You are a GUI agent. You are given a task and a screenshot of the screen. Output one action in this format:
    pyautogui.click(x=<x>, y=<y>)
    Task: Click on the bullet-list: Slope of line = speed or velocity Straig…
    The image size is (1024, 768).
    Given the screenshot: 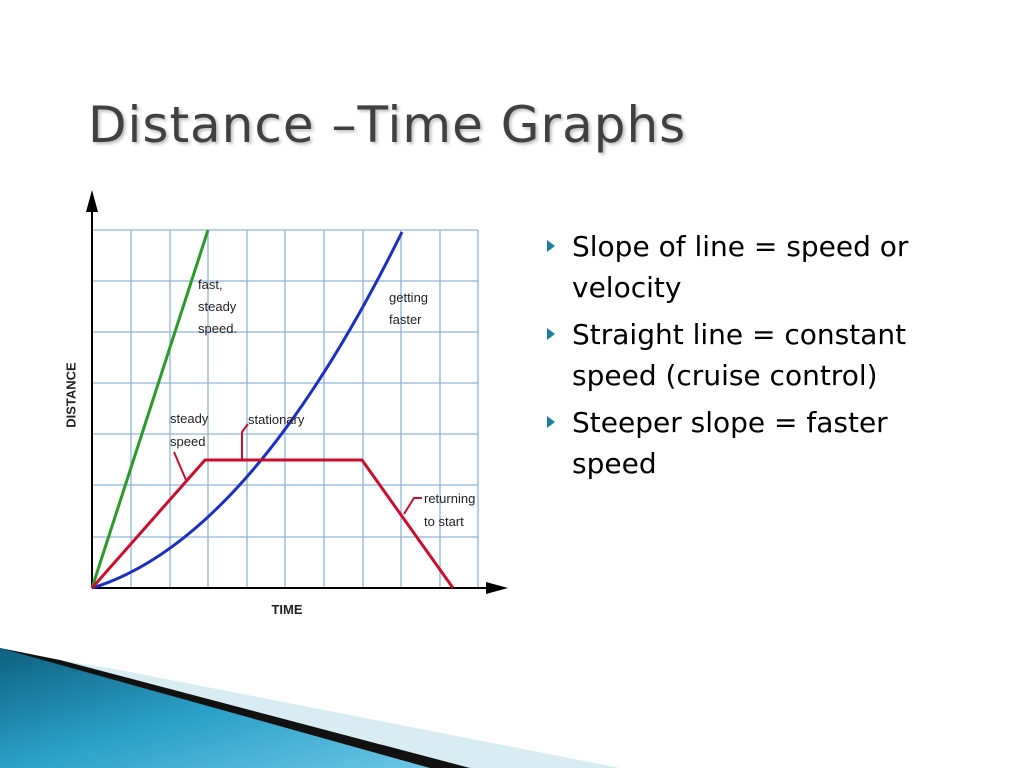 What is the action you would take?
    pyautogui.click(x=745, y=358)
    